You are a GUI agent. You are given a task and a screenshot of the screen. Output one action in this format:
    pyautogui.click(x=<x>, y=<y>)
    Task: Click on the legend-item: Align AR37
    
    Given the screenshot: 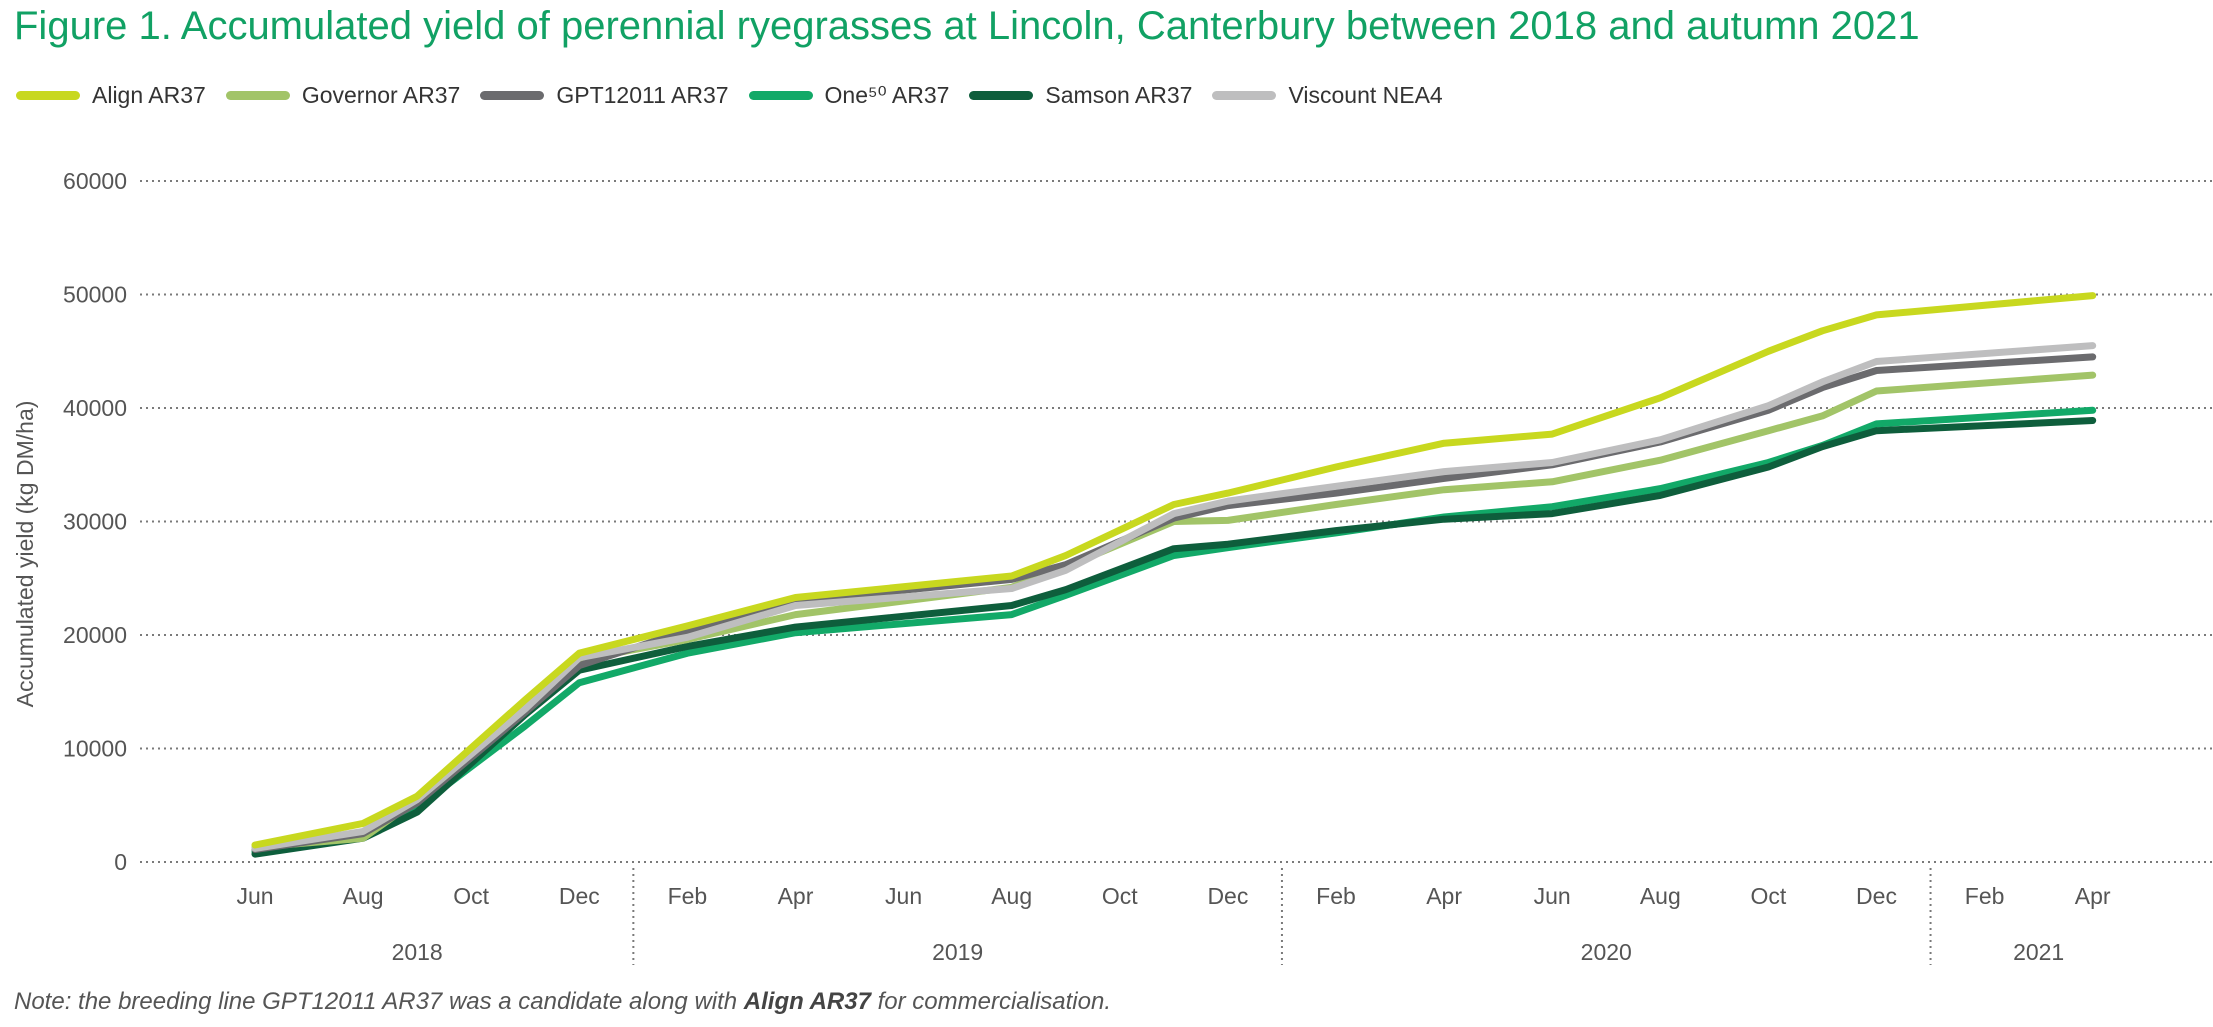 What is the action you would take?
    pyautogui.click(x=111, y=95)
    